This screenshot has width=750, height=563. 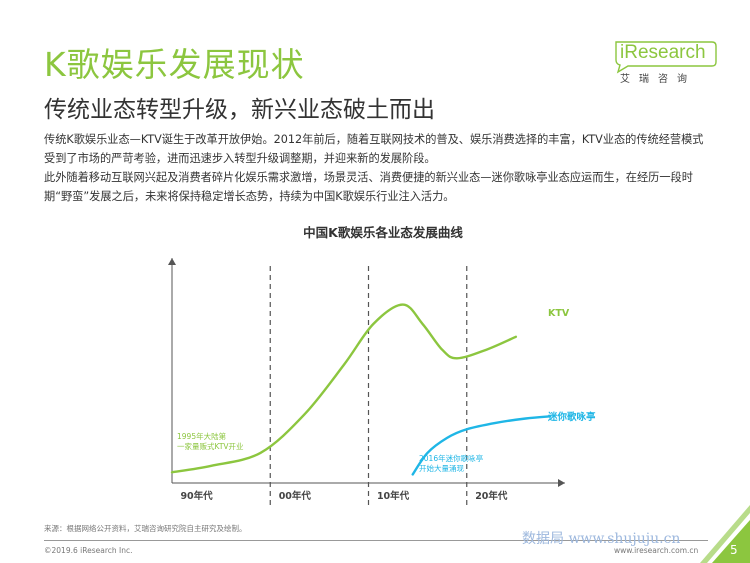 I want to click on logo-chinese-name: 艾瑞咨询, so click(x=658, y=79).